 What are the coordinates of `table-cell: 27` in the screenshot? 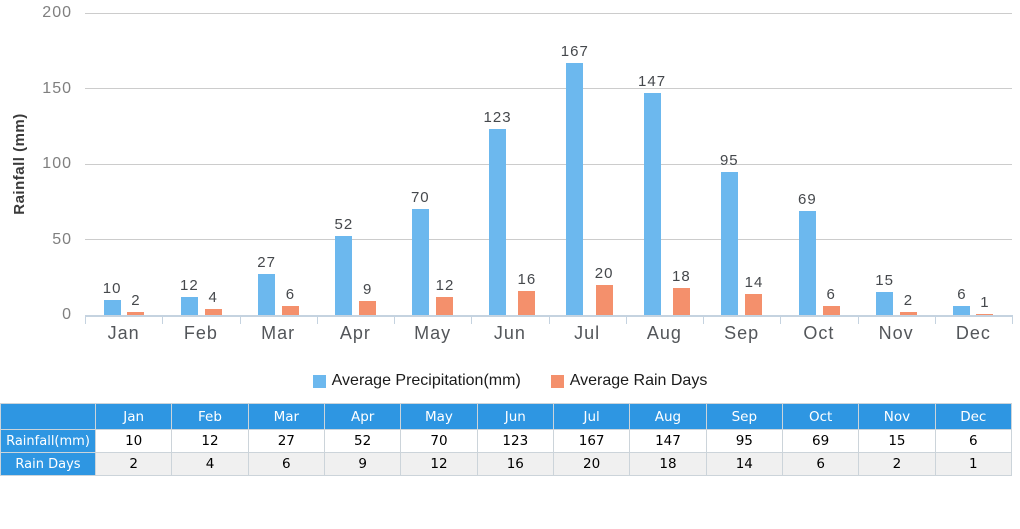 It's located at (286, 441).